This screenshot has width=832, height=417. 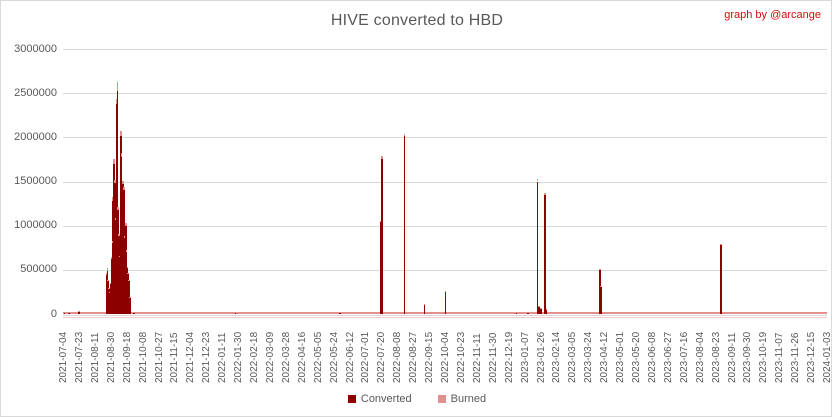 What do you see at coordinates (223, 357) in the screenshot?
I see `x-axis-tick-label: 2022-01-11` at bounding box center [223, 357].